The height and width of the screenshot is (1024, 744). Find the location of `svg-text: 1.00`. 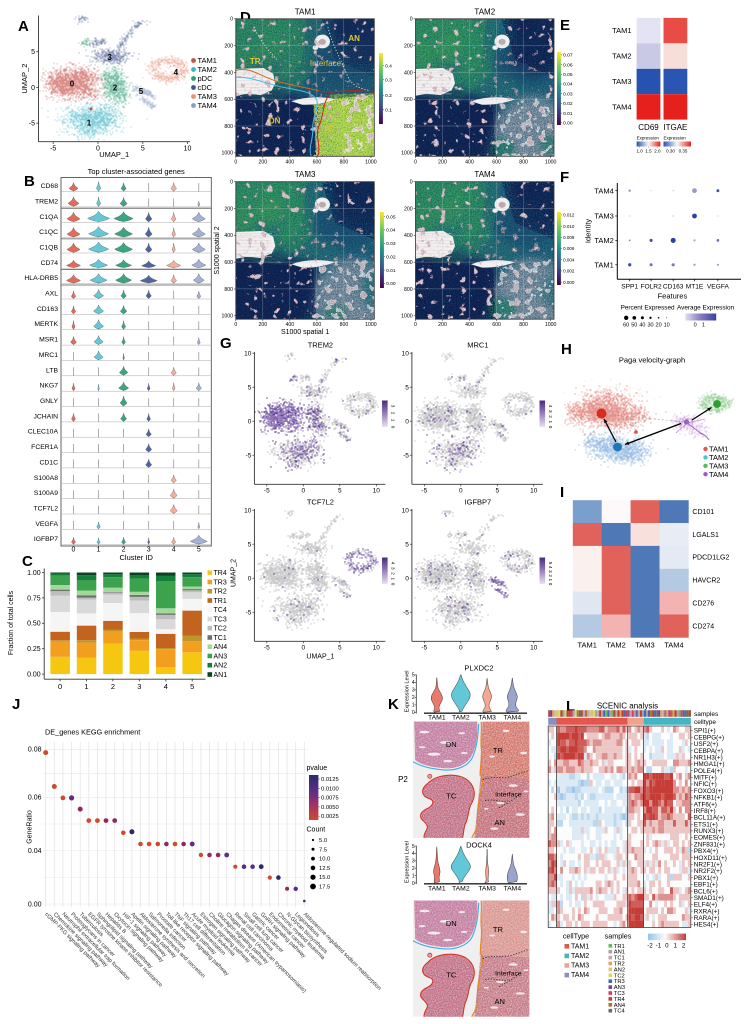

svg-text: 1.00 is located at coordinates (34, 573).